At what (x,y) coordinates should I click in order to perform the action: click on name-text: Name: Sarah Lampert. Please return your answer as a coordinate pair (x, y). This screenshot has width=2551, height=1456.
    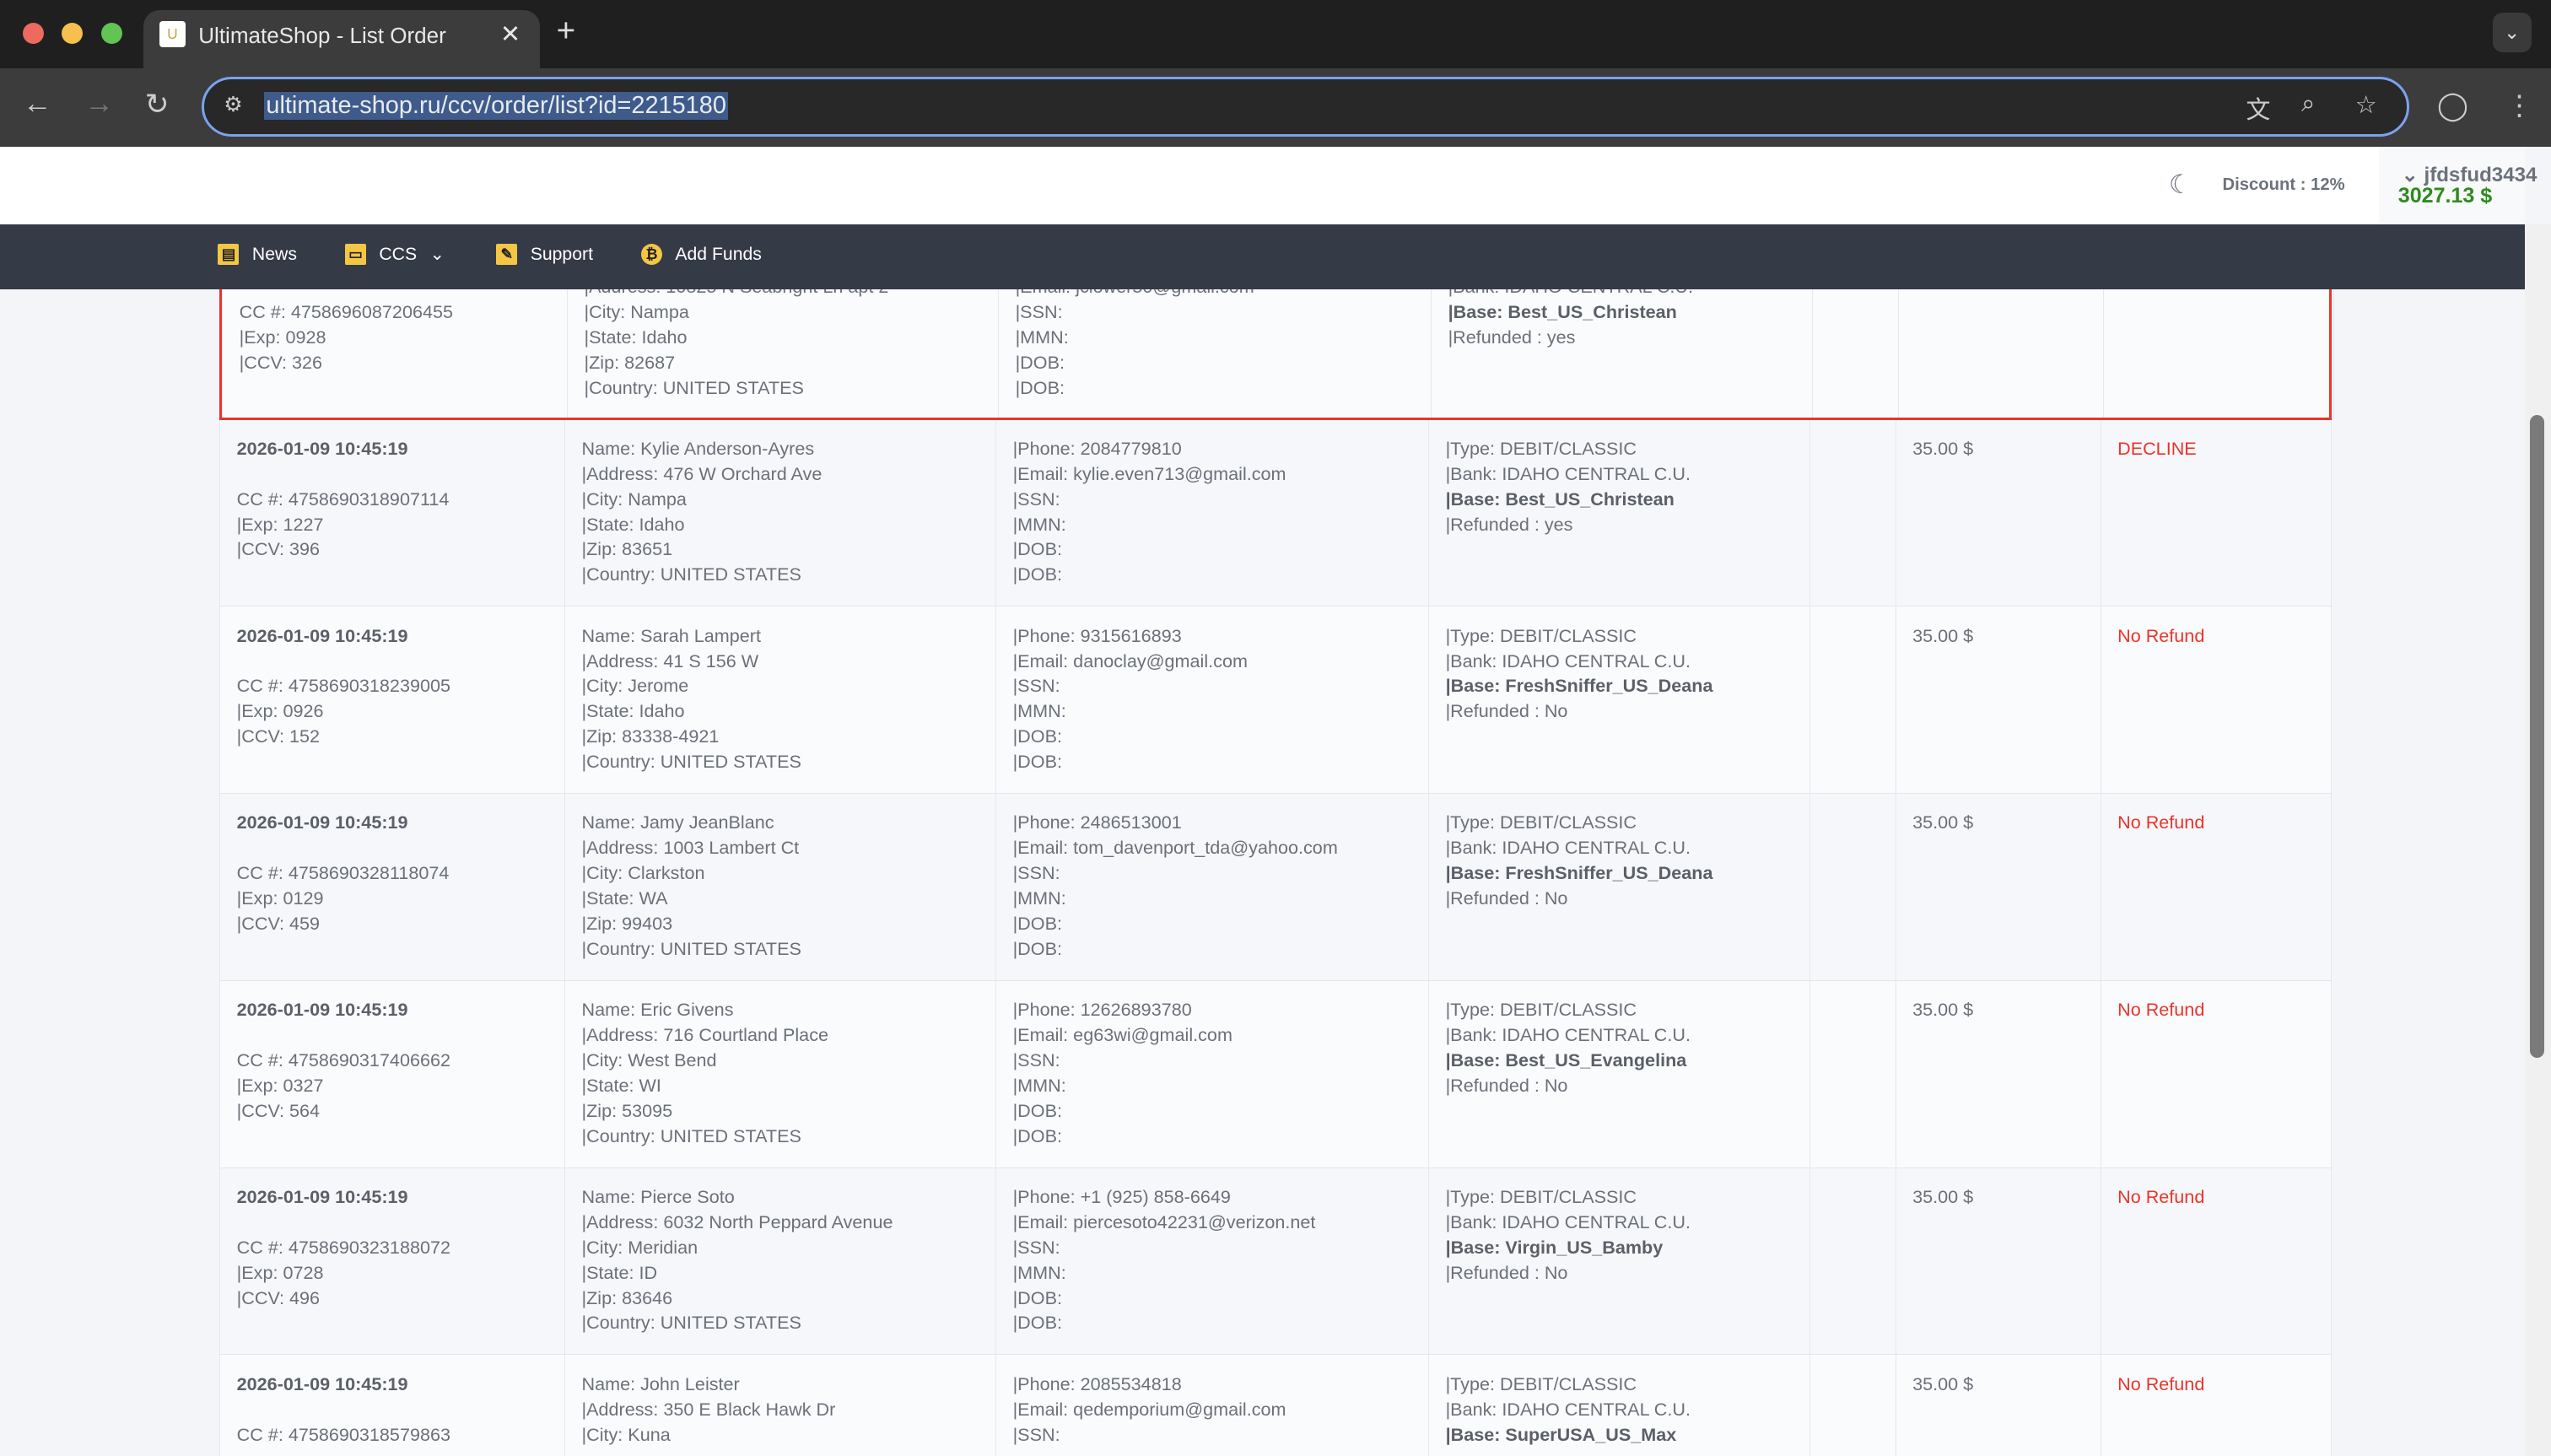
    Looking at the image, I should click on (671, 635).